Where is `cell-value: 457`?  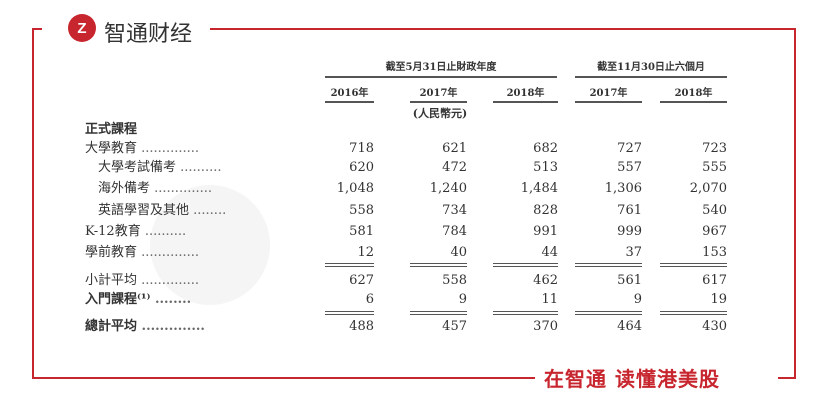 cell-value: 457 is located at coordinates (454, 326).